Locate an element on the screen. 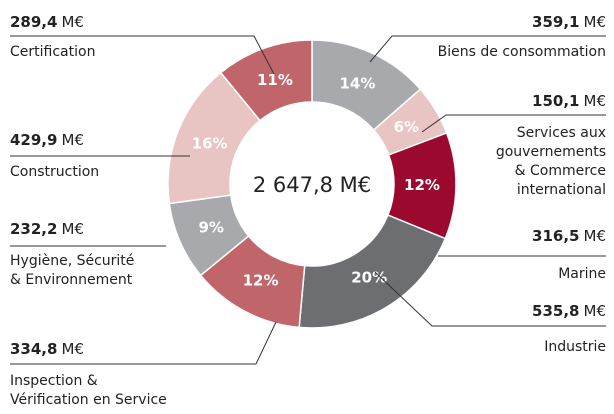 The image size is (614, 414). value-label: 334,8 M€ is located at coordinates (47, 349).